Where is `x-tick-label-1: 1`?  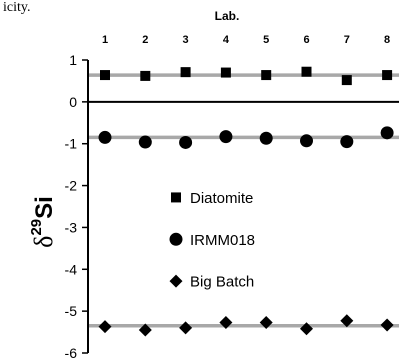
x-tick-label-1: 1 is located at coordinates (105, 40).